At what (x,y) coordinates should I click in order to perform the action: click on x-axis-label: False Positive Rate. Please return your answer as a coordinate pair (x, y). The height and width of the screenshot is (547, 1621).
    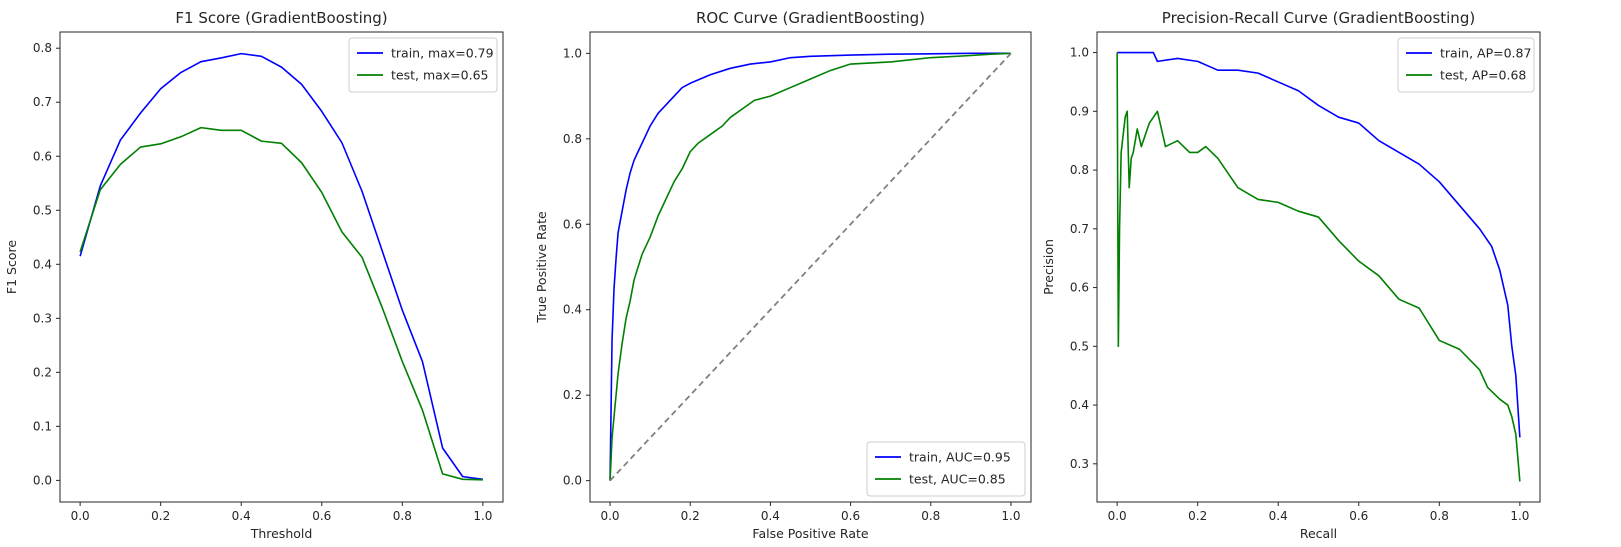
    Looking at the image, I should click on (810, 533).